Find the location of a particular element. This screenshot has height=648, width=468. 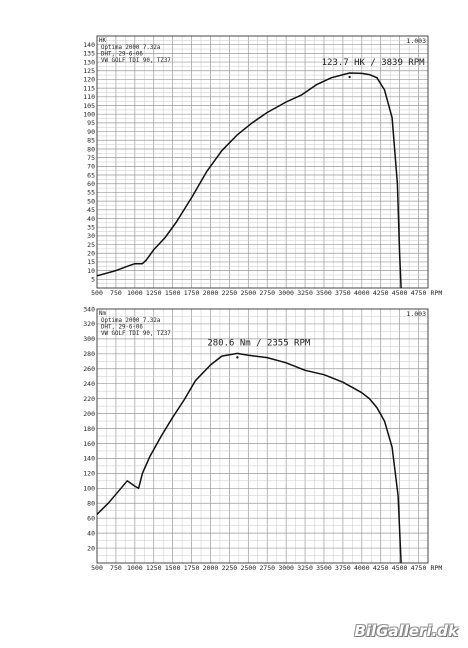

chart2-y-tick-label: 280 is located at coordinates (89, 354).